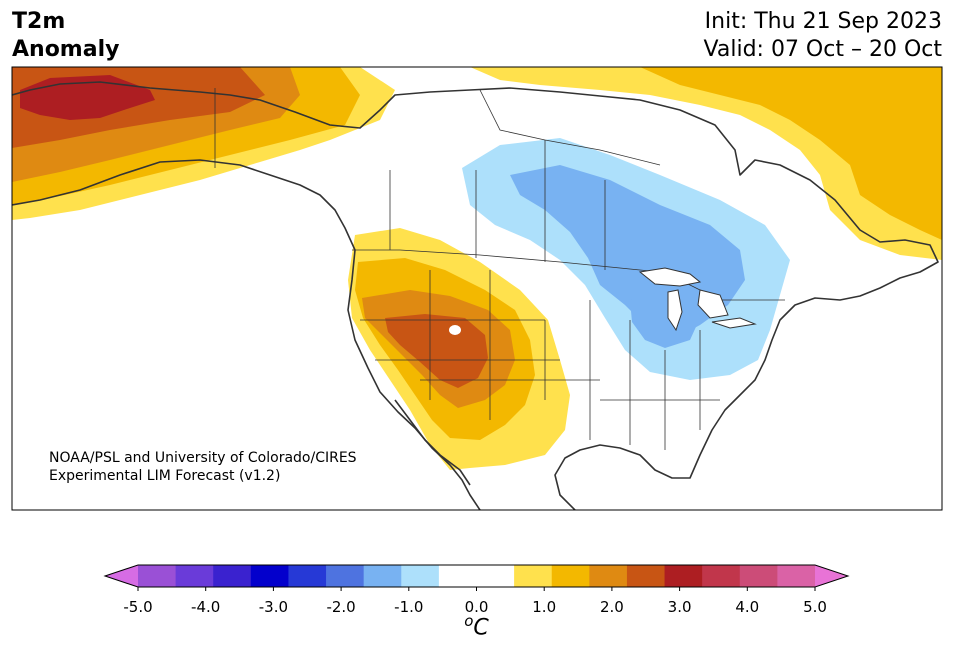  What do you see at coordinates (612, 607) in the screenshot?
I see `colorbar-tick-label: 2.0` at bounding box center [612, 607].